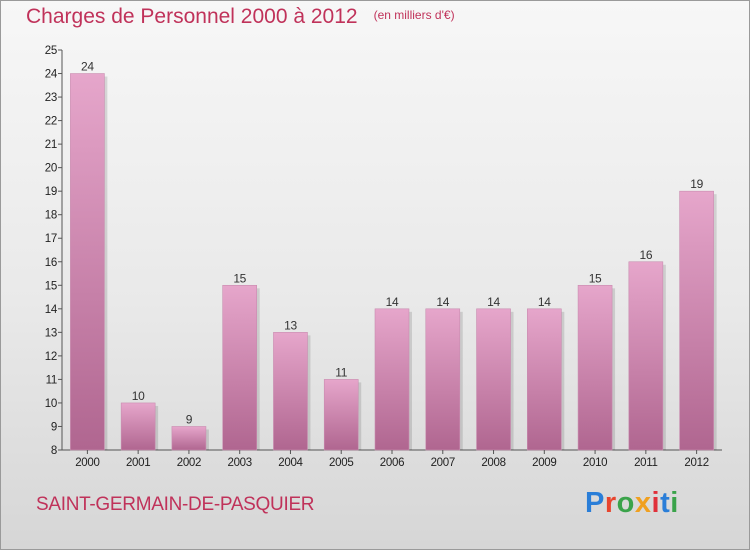 The image size is (750, 550). Describe the element at coordinates (51, 122) in the screenshot. I see `y-tick-label: 22` at that location.